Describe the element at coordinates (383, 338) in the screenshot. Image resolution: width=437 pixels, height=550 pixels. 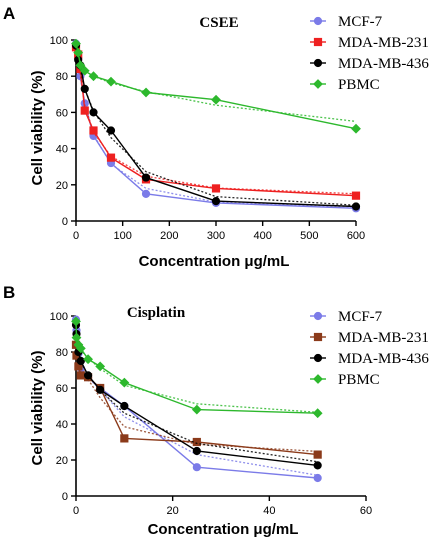
I see `panel-b-legend-label: MDA-MB-231` at that location.